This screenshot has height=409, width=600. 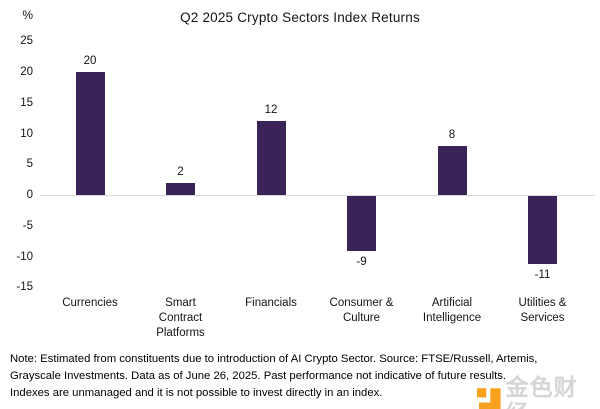 I want to click on y-axis-unit-label: %, so click(x=27, y=15).